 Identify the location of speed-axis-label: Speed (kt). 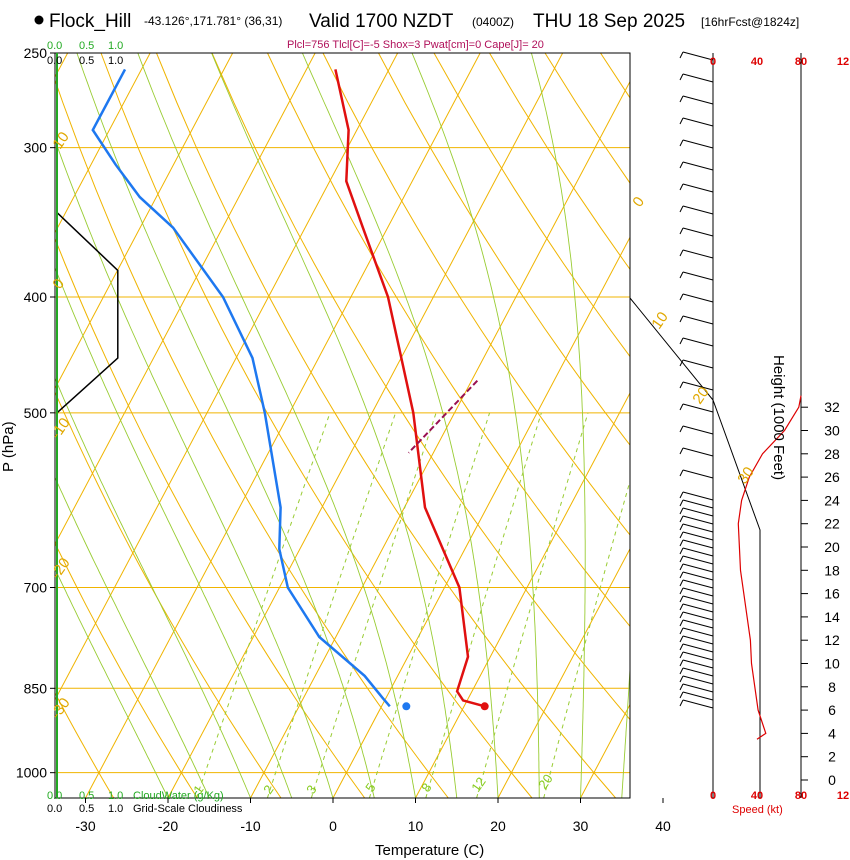
(757, 810).